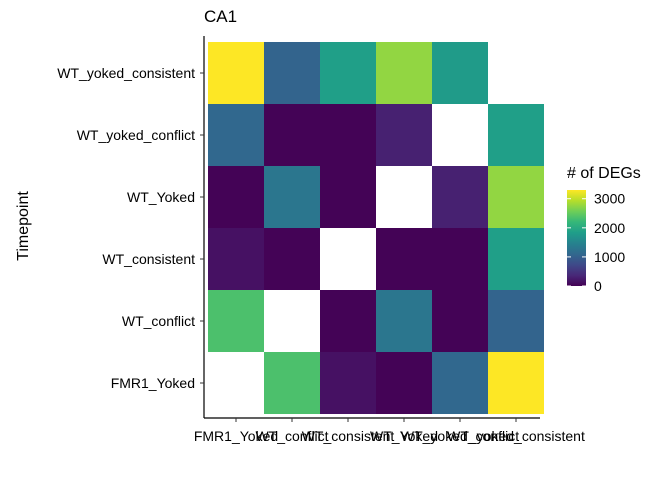  Describe the element at coordinates (609, 257) in the screenshot. I see `legend-tick-label: 1000` at that location.